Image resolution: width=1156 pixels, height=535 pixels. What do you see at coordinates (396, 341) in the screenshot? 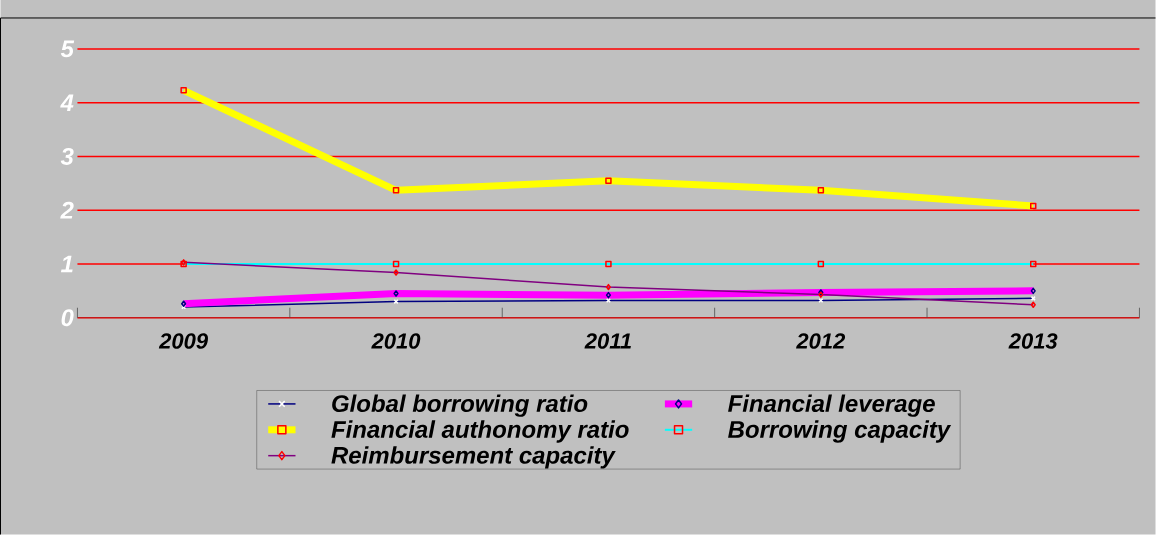
I see `x-tick-label: 2010` at bounding box center [396, 341].